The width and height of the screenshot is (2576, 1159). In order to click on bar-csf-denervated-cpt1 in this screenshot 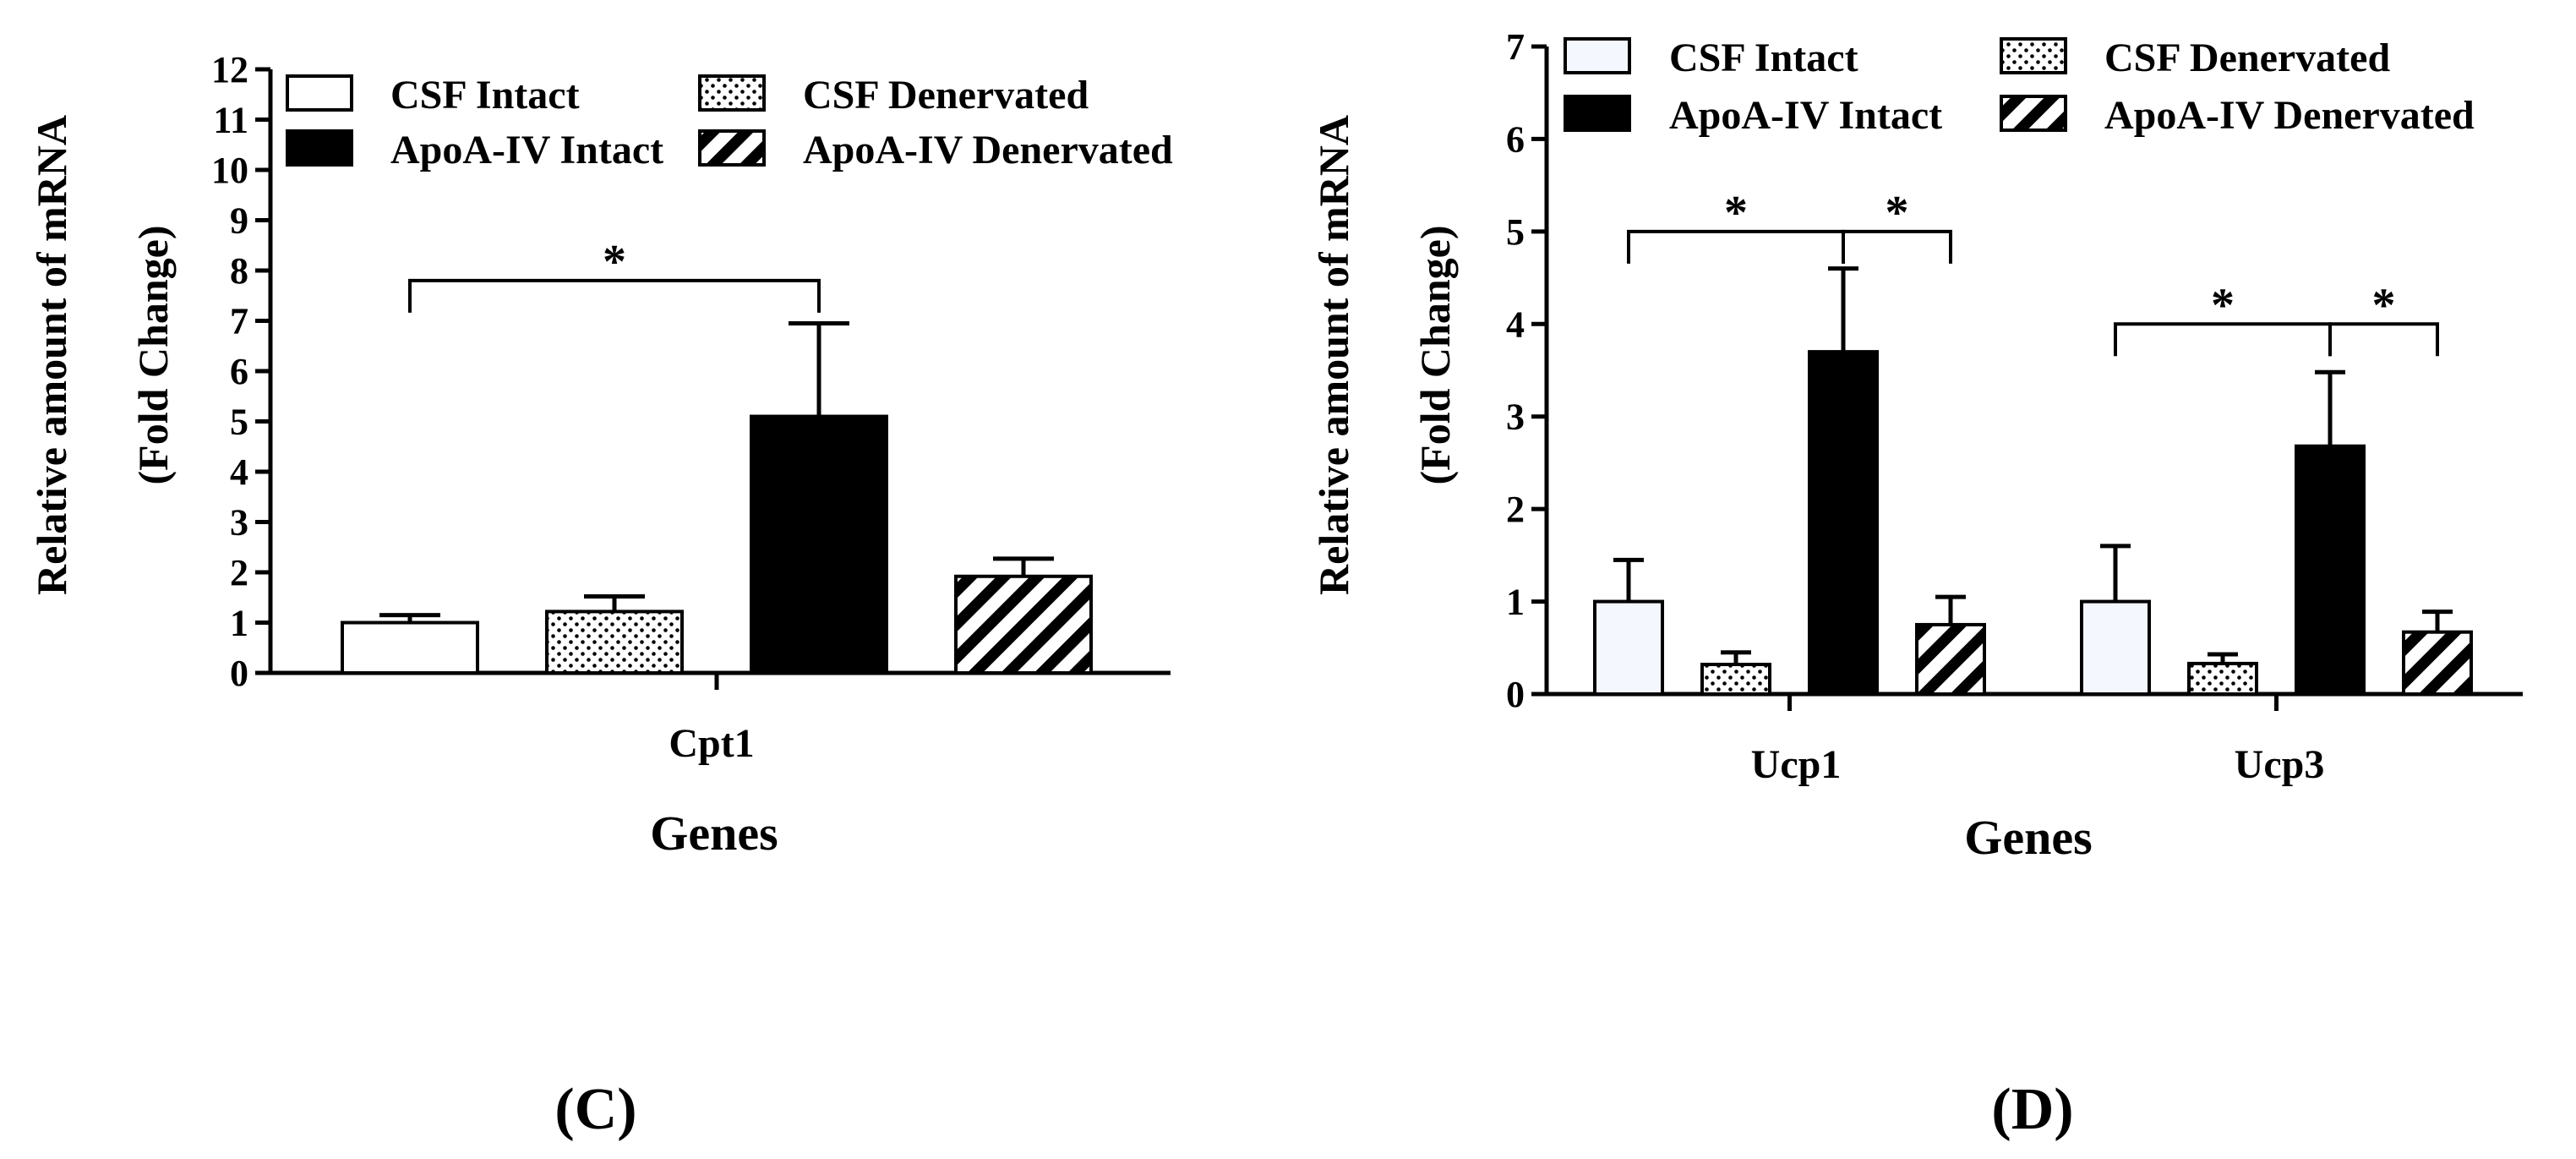, I will do `click(614, 642)`.